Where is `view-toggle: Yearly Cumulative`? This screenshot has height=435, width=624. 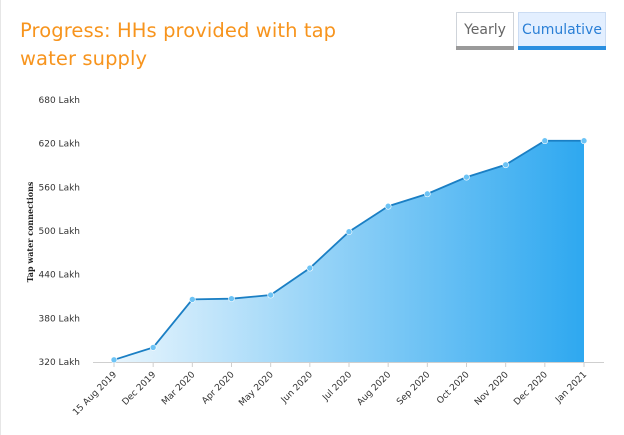
view-toggle: Yearly Cumulative is located at coordinates (531, 31).